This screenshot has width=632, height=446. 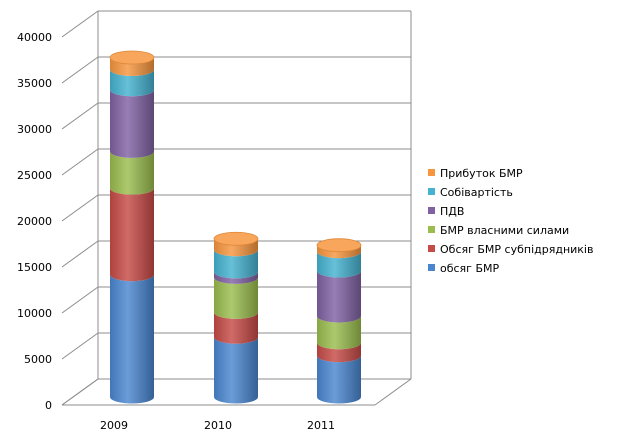 What do you see at coordinates (34, 83) in the screenshot?
I see `y-tick-label: 35000` at bounding box center [34, 83].